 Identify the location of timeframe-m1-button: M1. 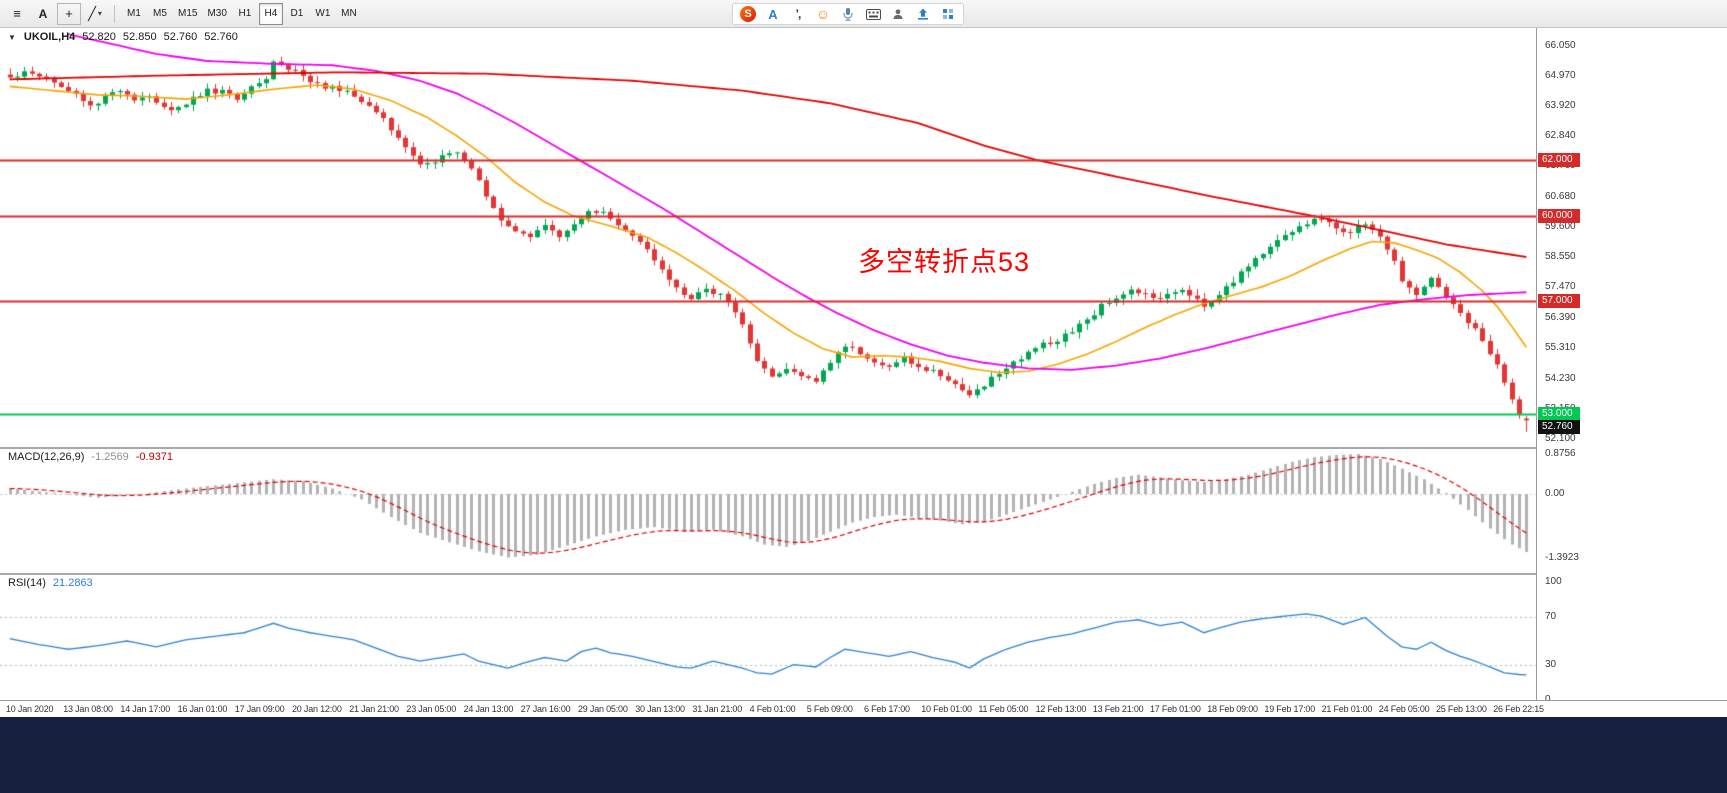
(134, 14).